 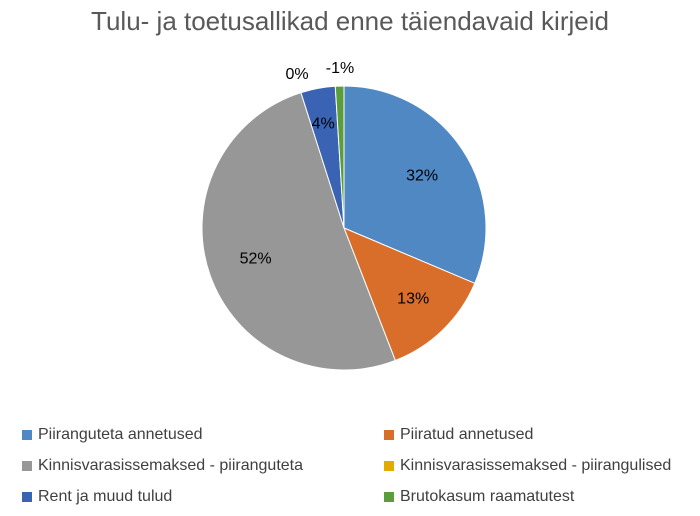 I want to click on legend-item-6: Brutokasum raamatutest, so click(x=479, y=497).